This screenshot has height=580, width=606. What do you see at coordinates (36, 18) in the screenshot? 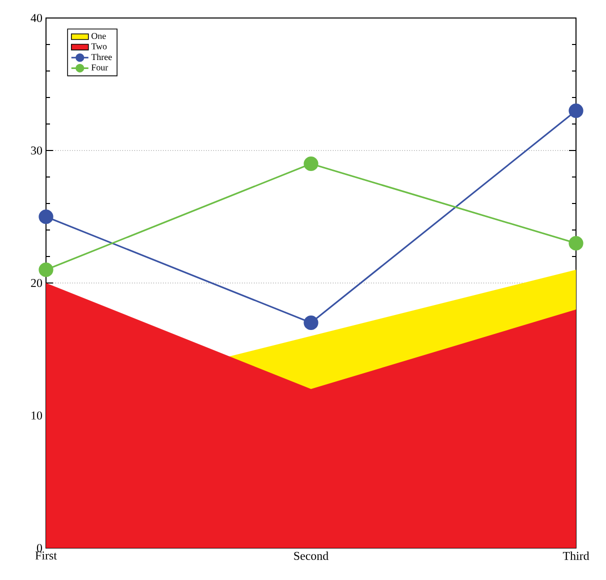
I see `y-tick-label: 40` at bounding box center [36, 18].